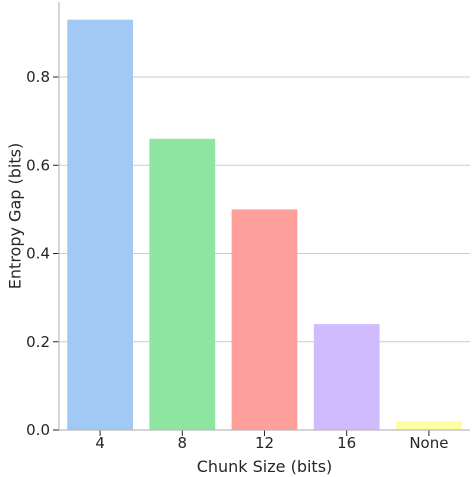 The image size is (474, 477). Describe the element at coordinates (264, 443) in the screenshot. I see `x-tick-label: 12` at that location.